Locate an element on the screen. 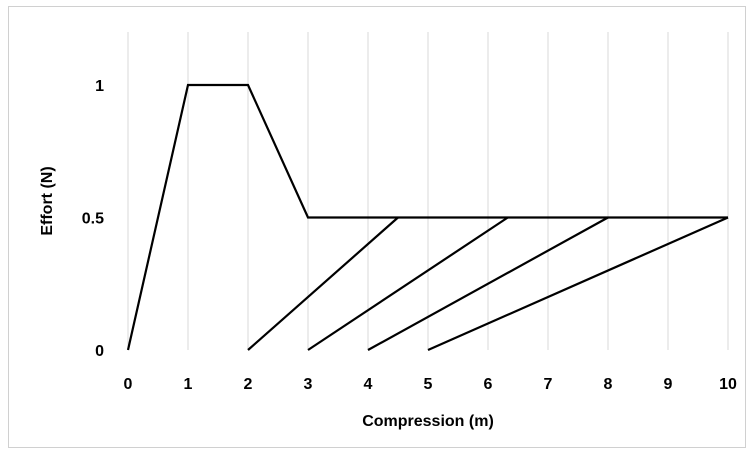 Image resolution: width=752 pixels, height=454 pixels. x-tick-label-4: 4 is located at coordinates (368, 384).